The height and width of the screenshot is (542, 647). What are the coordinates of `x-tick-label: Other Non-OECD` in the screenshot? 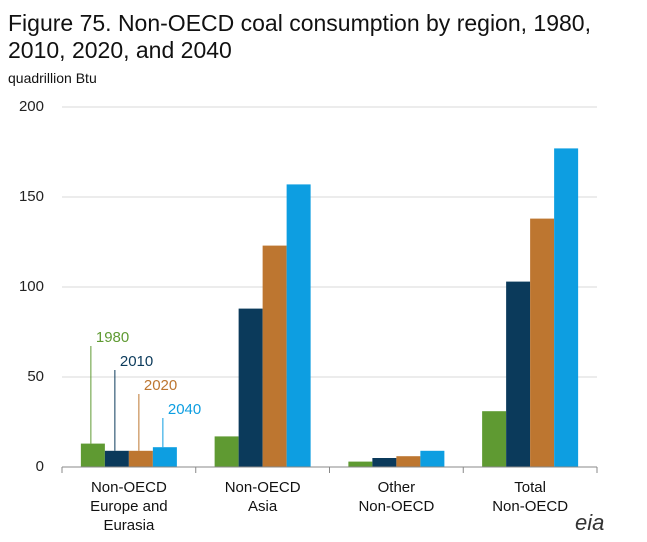 It's located at (396, 497).